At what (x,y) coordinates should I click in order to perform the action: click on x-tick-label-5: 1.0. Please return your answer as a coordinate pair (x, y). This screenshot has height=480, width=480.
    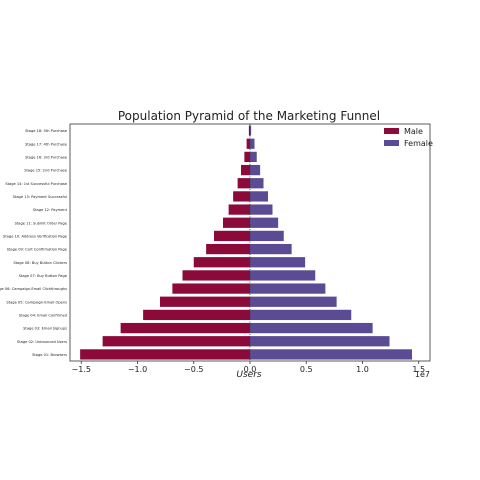
    Looking at the image, I should click on (362, 369).